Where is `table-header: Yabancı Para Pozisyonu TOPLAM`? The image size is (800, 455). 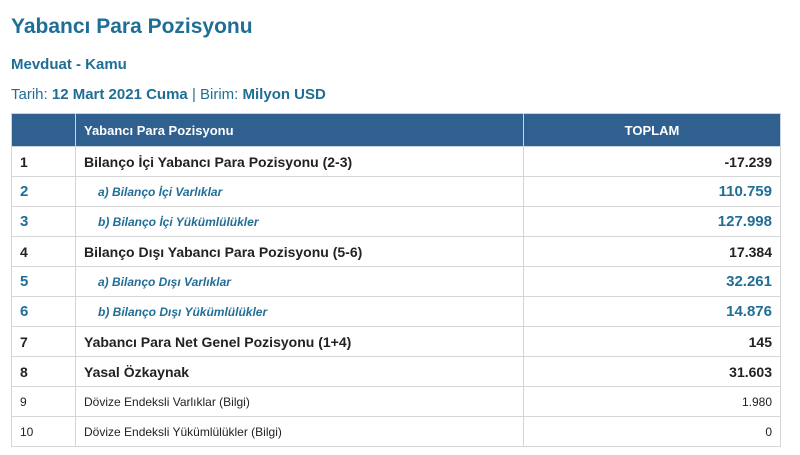 table-header: Yabancı Para Pozisyonu TOPLAM is located at coordinates (396, 130).